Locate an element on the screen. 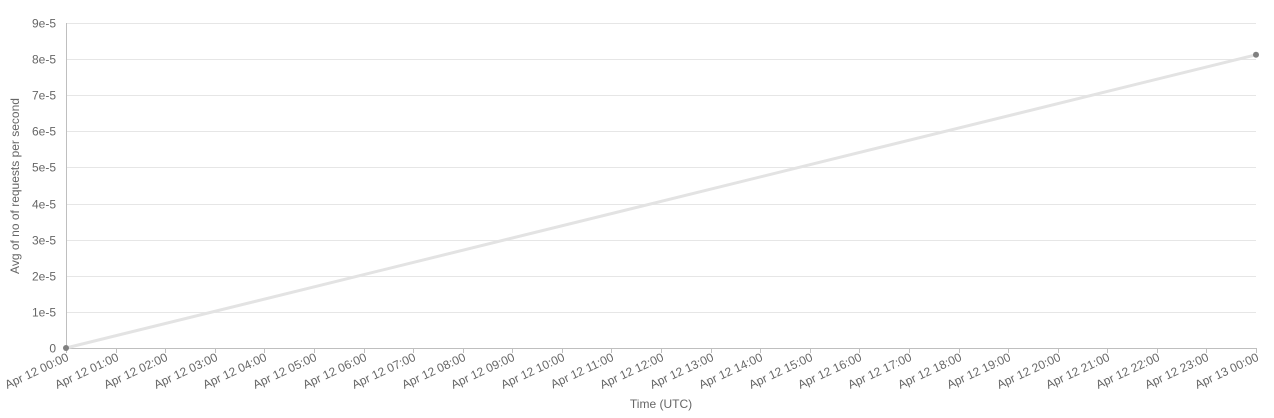 This screenshot has height=418, width=1274. y-tick-label: 8e-5 is located at coordinates (44, 60).